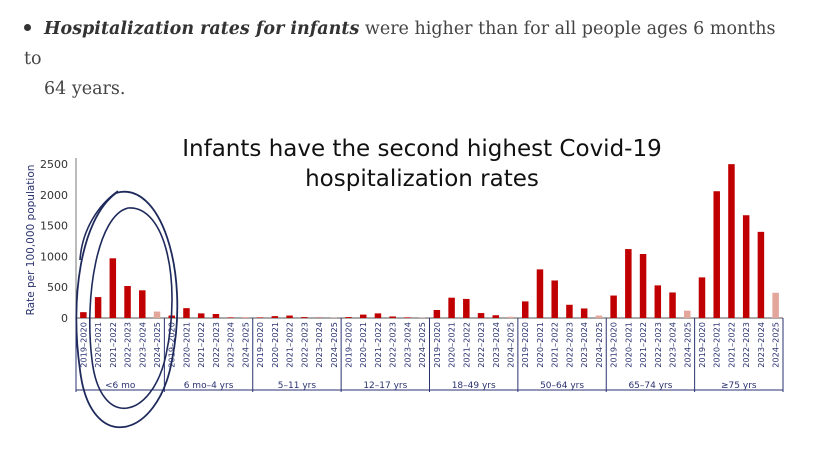 Image resolution: width=813 pixels, height=463 pixels. What do you see at coordinates (297, 386) in the screenshot?
I see `x-group-label: 5–11 yrs` at bounding box center [297, 386].